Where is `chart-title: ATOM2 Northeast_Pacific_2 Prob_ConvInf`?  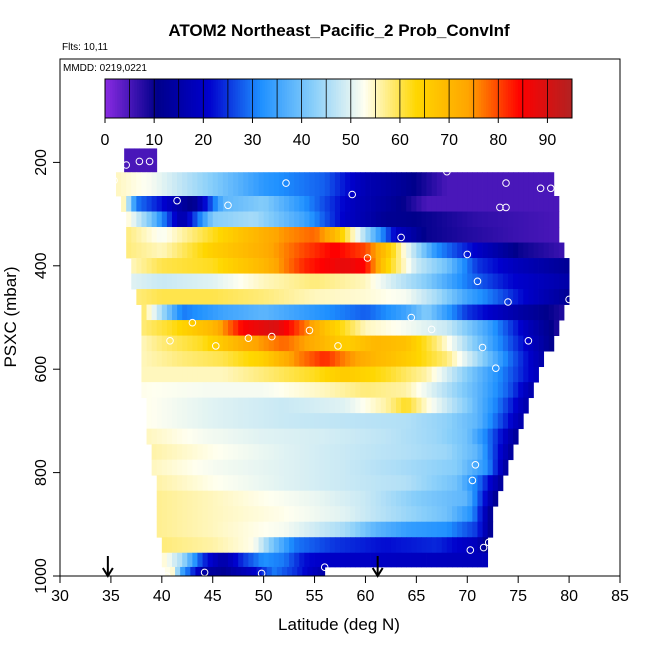
chart-title: ATOM2 Northeast_Pacific_2 Prob_ConvInf is located at coordinates (339, 30).